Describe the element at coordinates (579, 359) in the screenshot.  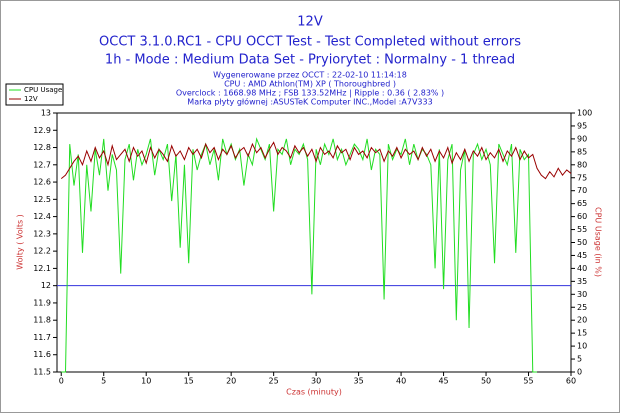
I see `y2-tick-label: 5` at that location.